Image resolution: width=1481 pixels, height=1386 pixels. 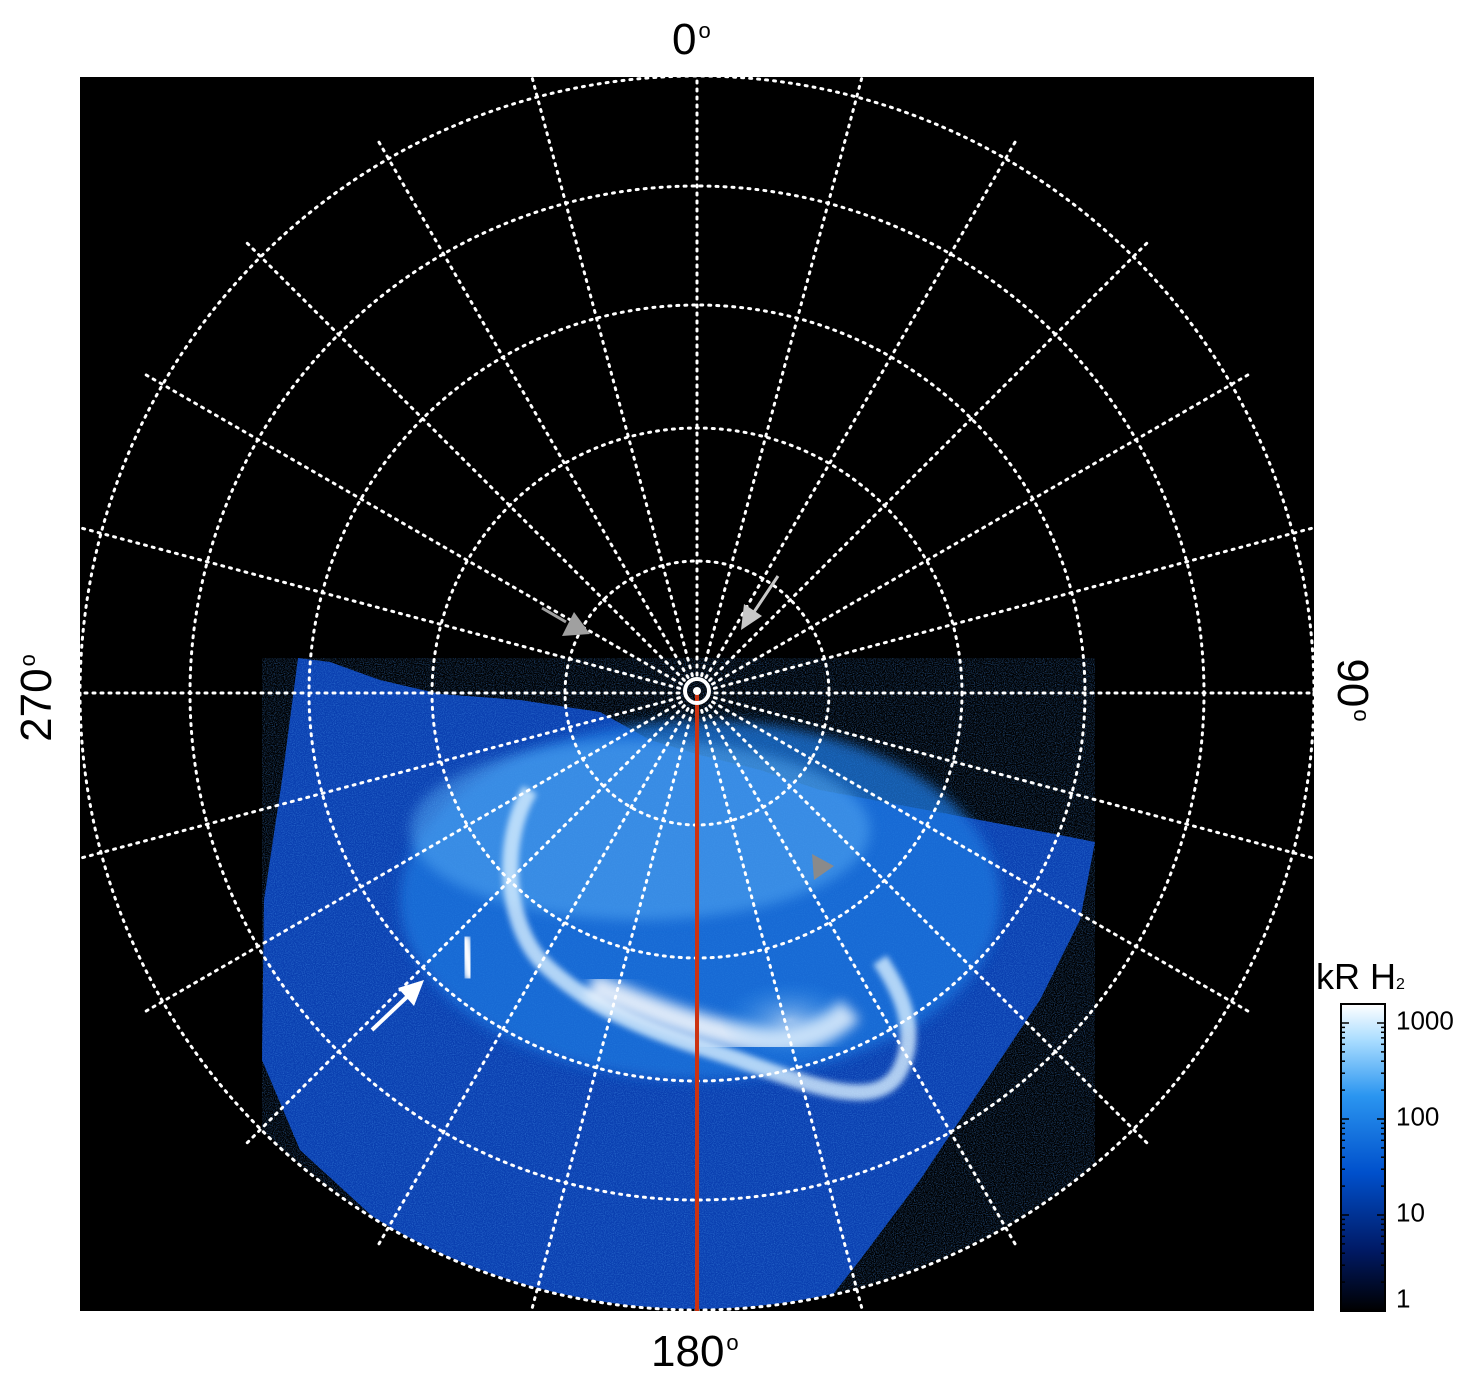 What do you see at coordinates (1410, 1212) in the screenshot?
I see `colorbar-tick-label: 10` at bounding box center [1410, 1212].